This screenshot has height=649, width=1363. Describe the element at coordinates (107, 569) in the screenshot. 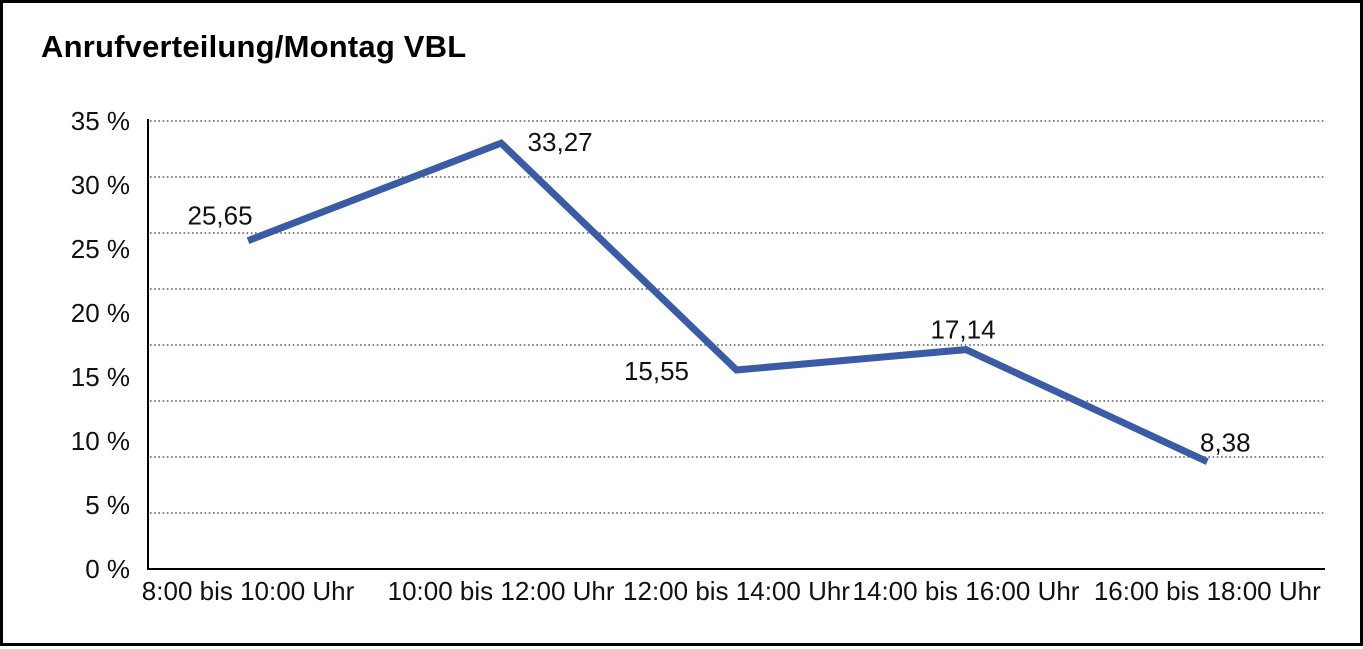

I see `y-tick-label: 0 %` at that location.